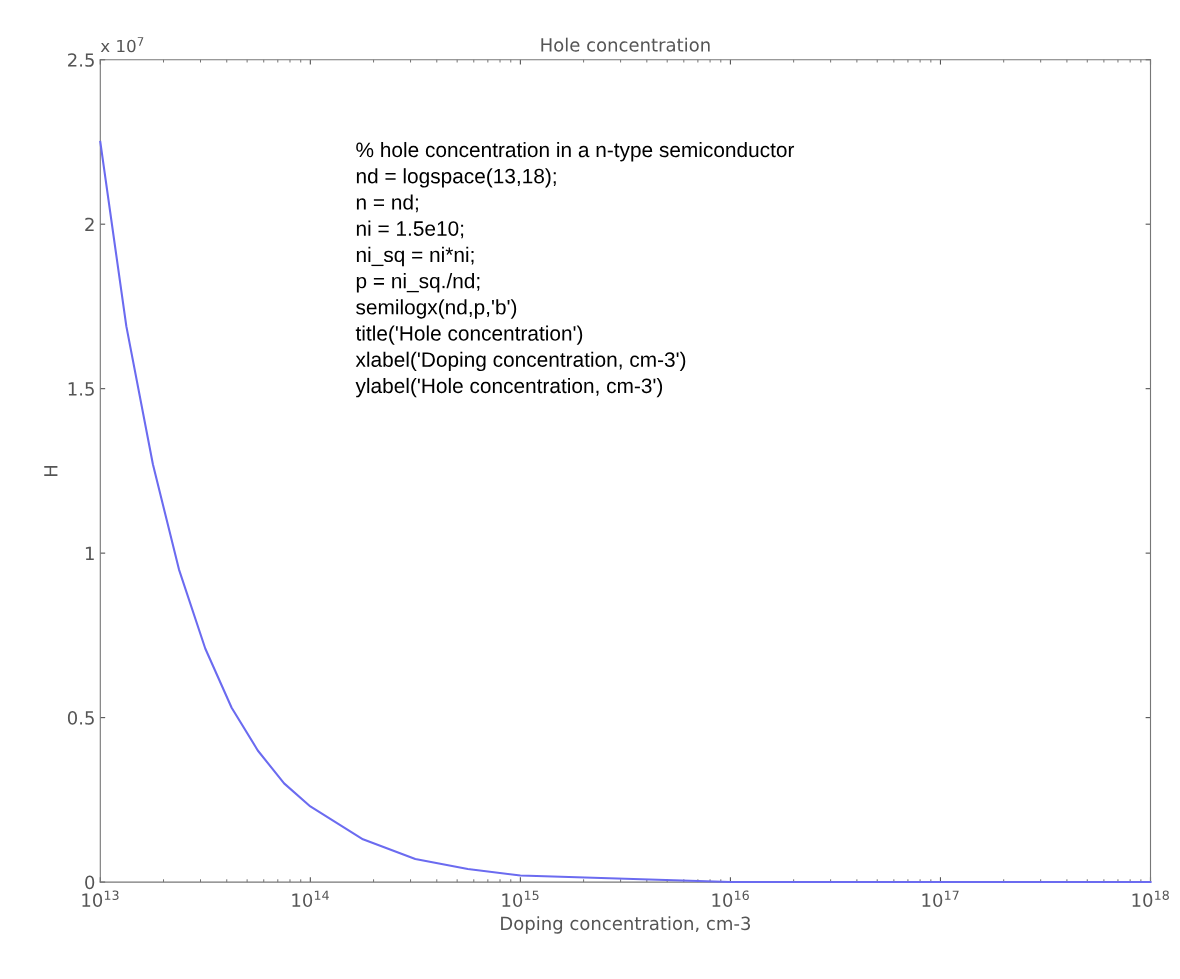 The height and width of the screenshot is (979, 1180). What do you see at coordinates (730, 899) in the screenshot?
I see `x-tick-label: 10$^{16}$` at bounding box center [730, 899].